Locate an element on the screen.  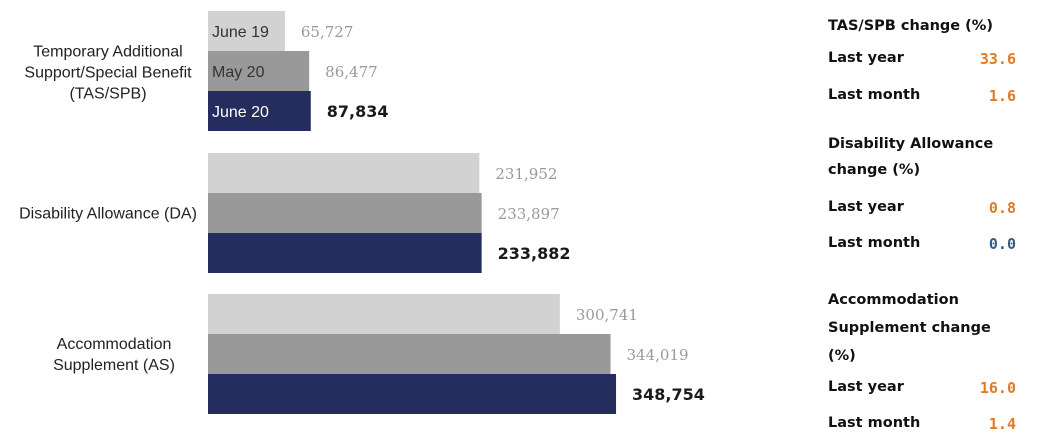
as-last-month-value: 1.4 is located at coordinates (1002, 424).